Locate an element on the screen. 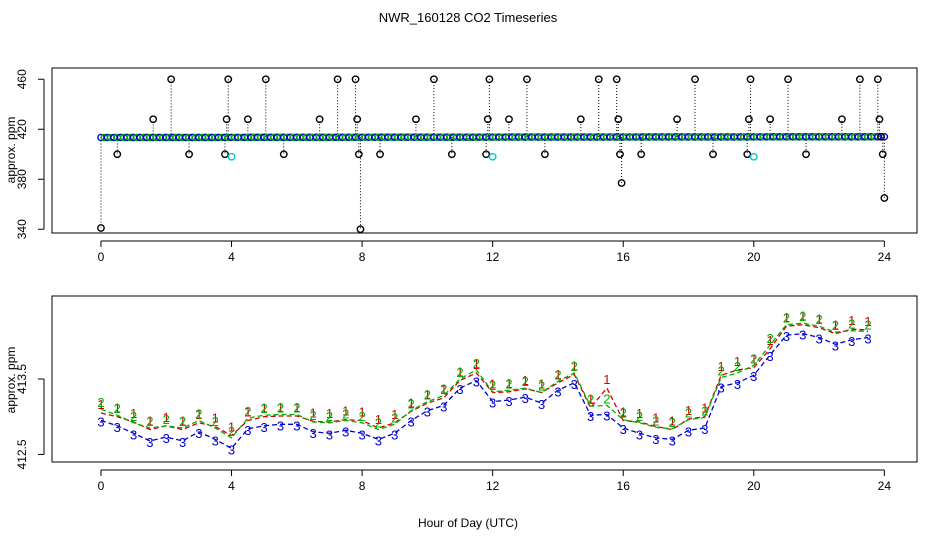  top-baseline-points is located at coordinates (493, 137).